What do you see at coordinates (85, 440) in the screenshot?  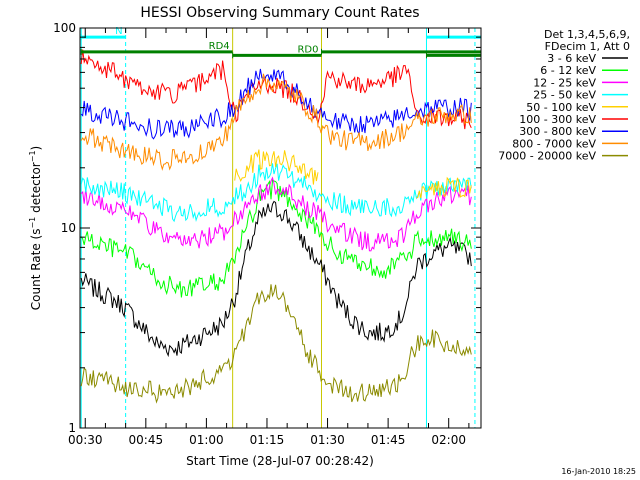 I see `x-tick-label: 00:30` at bounding box center [85, 440].